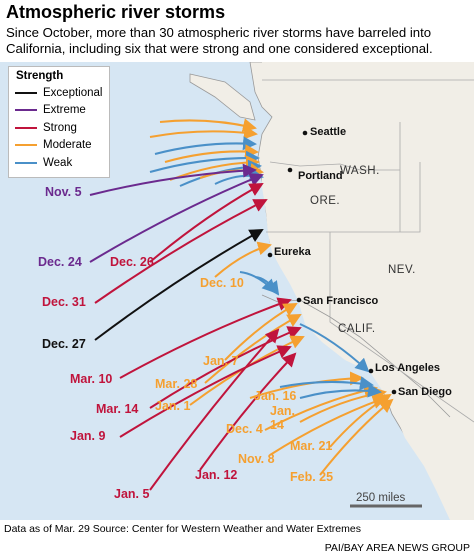 This screenshot has height=557, width=474. Describe the element at coordinates (64, 302) in the screenshot. I see `storm-label: Dec. 31` at that location.